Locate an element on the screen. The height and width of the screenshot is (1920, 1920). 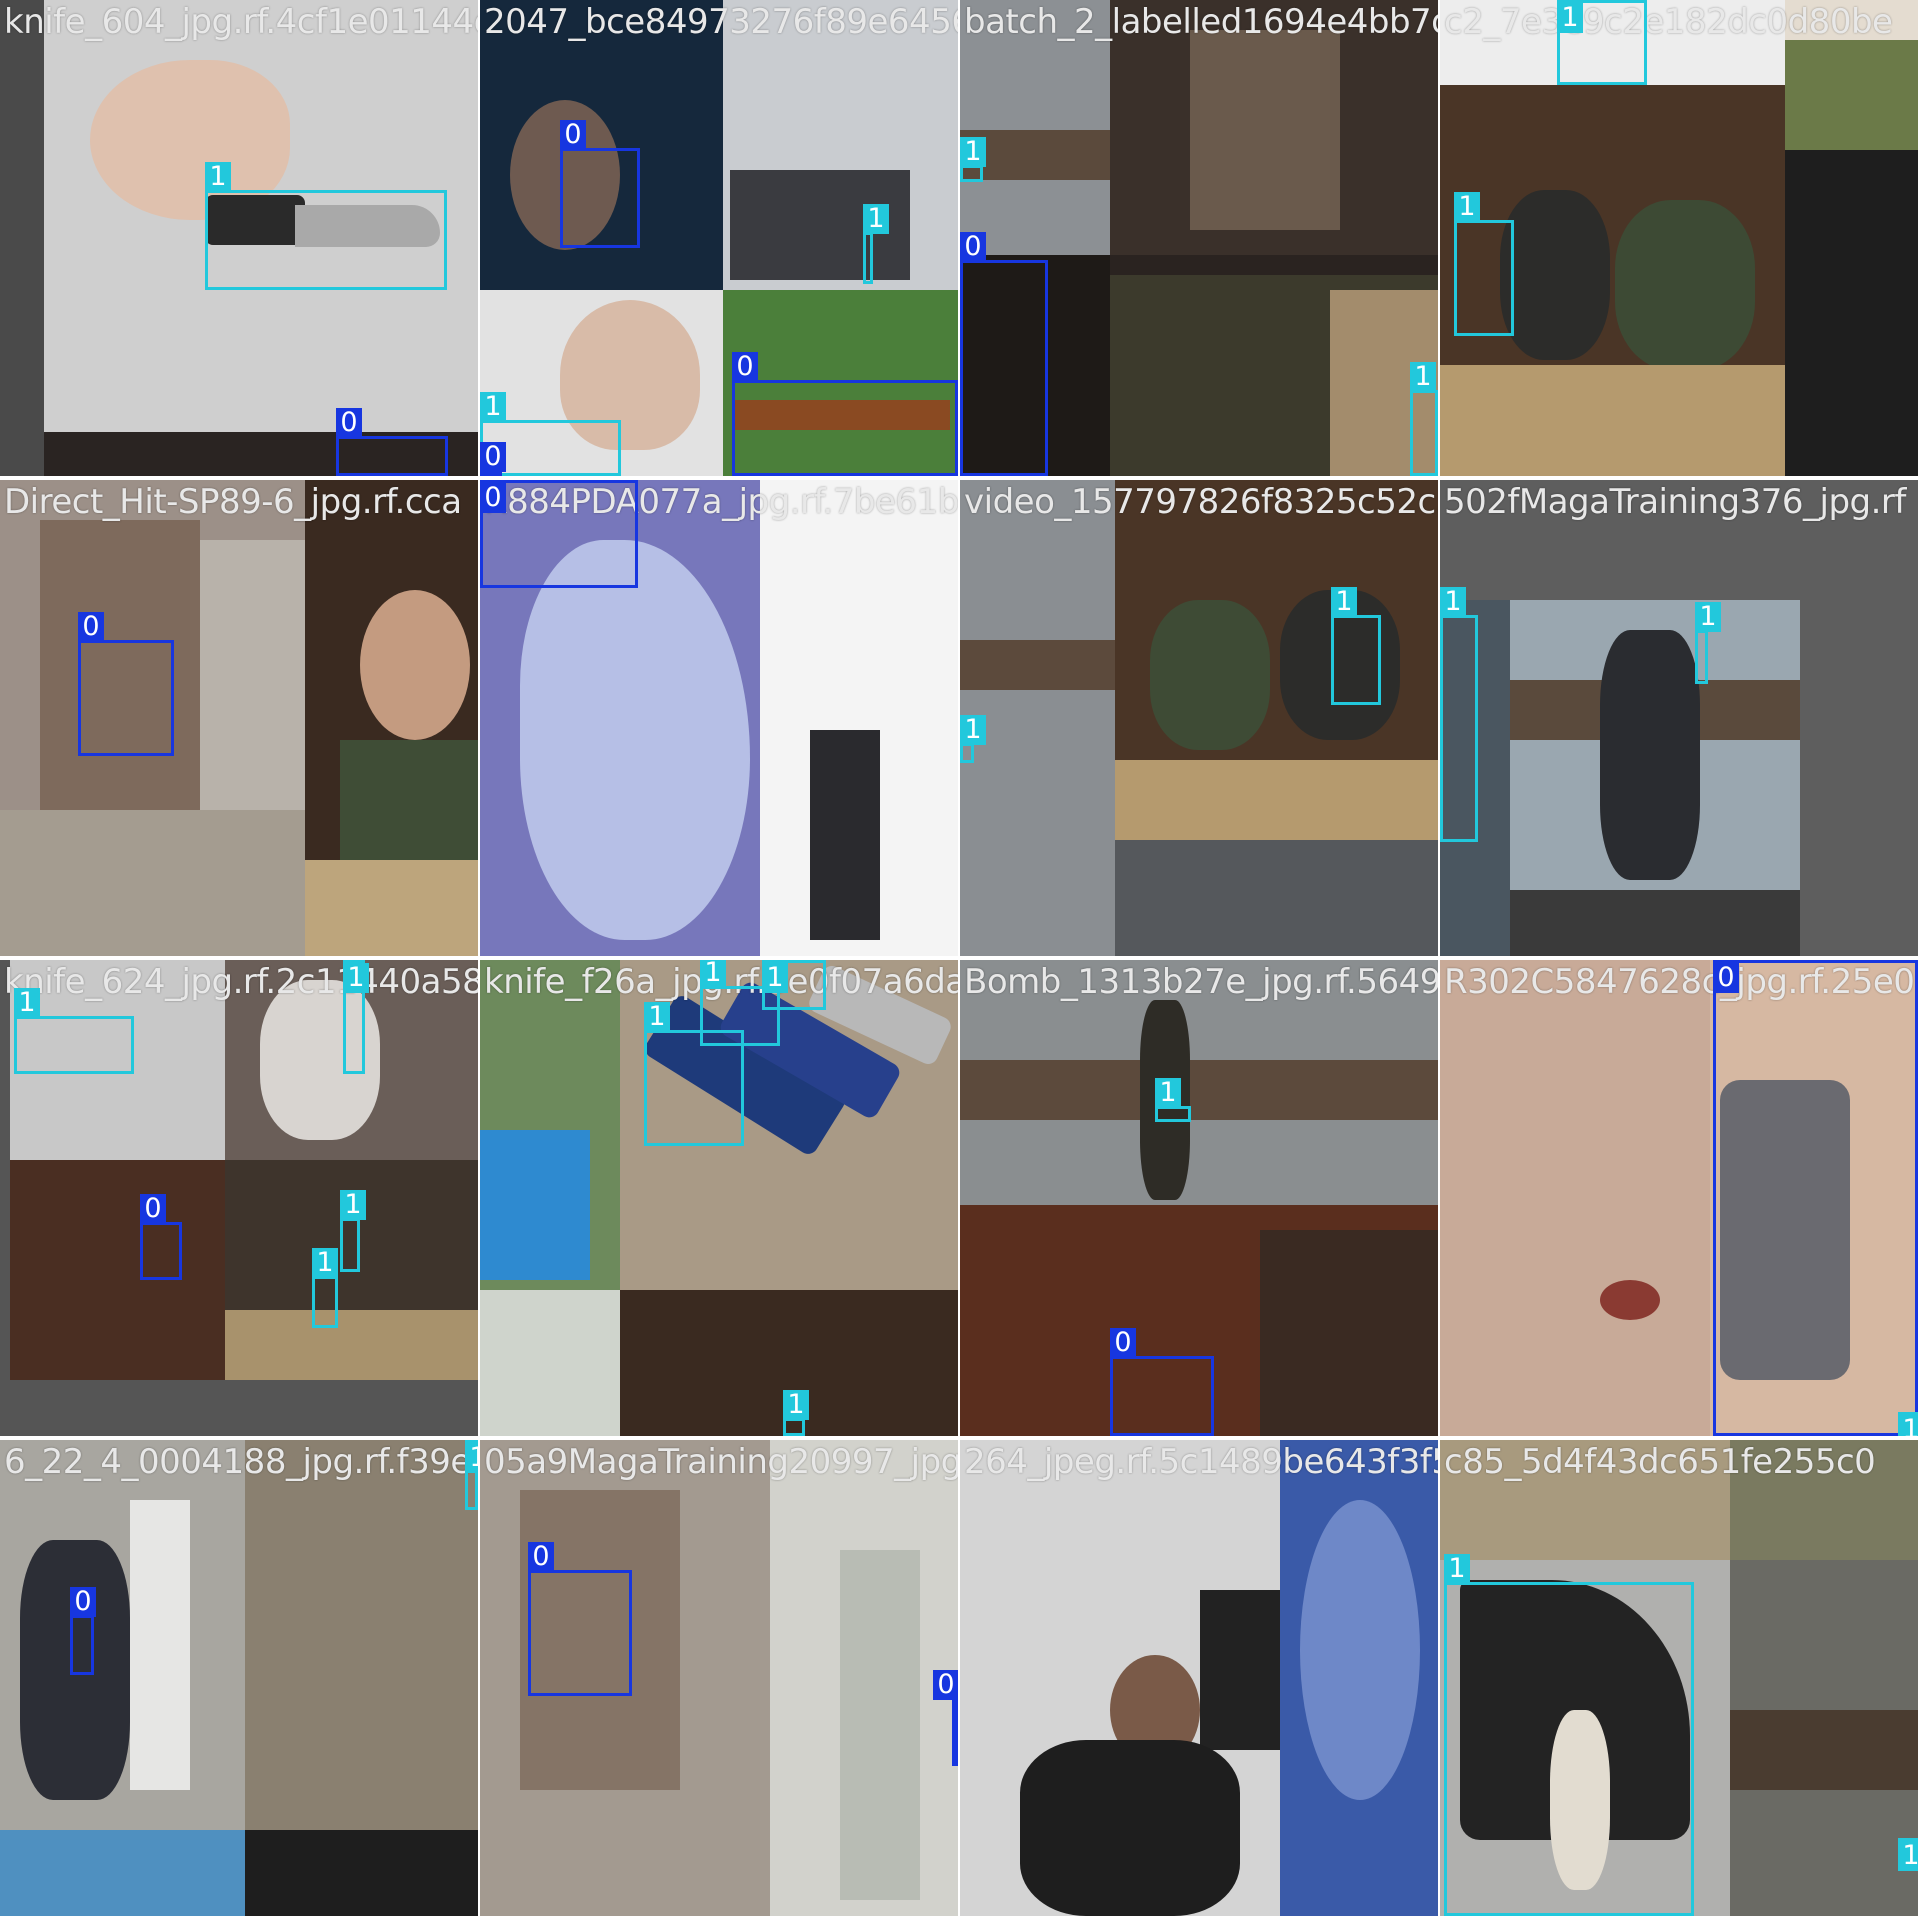
image-filename: R884PDA077a_jpg.rf.7be61ba is located at coordinates (721, 502).